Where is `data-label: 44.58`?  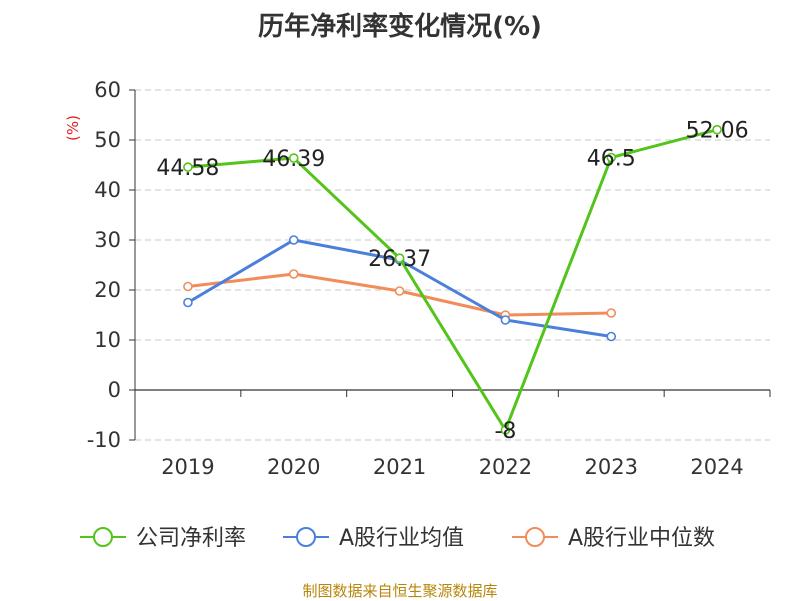 data-label: 44.58 is located at coordinates (187, 168).